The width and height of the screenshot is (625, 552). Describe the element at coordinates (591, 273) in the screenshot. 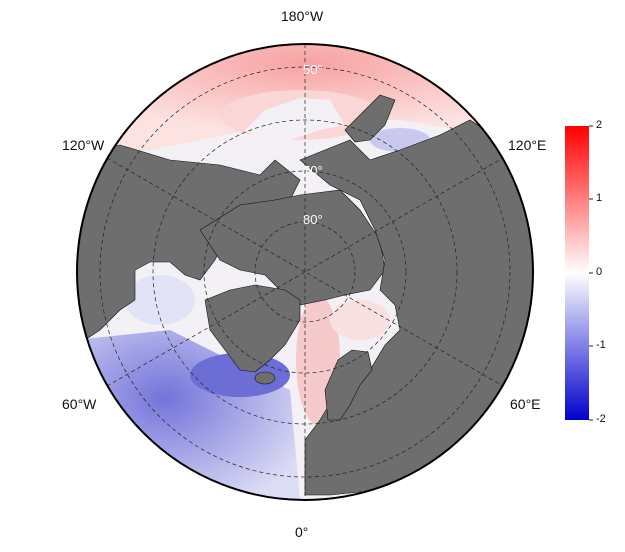

I see `colorbar-ticks` at that location.